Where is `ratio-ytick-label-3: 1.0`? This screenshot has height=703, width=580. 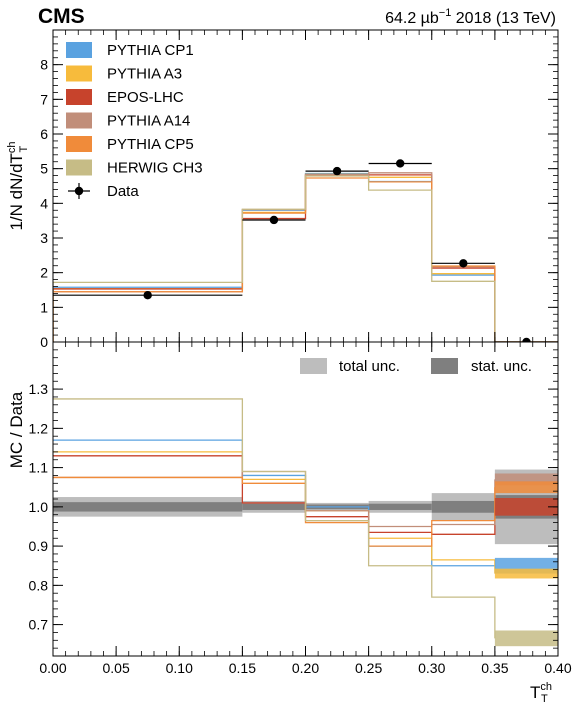
ratio-ytick-label-3: 1.0 is located at coordinates (39, 507).